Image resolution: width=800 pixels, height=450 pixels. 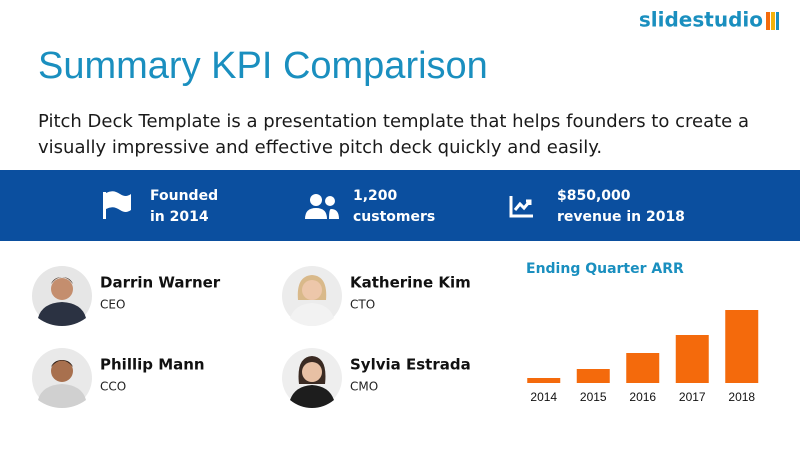 What do you see at coordinates (410, 283) in the screenshot?
I see `person-name: Katherine Kim` at bounding box center [410, 283].